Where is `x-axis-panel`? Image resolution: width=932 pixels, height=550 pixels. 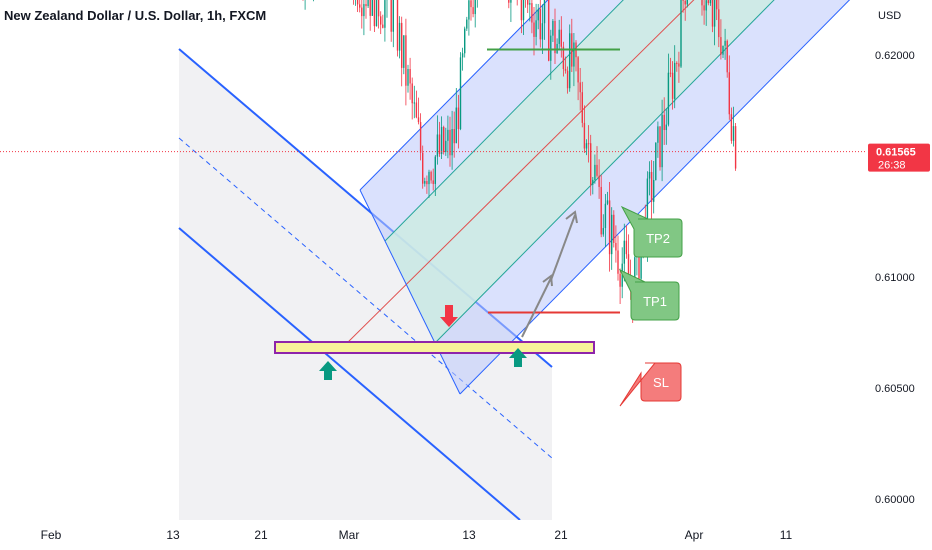
x-axis-panel is located at coordinates (466, 535).